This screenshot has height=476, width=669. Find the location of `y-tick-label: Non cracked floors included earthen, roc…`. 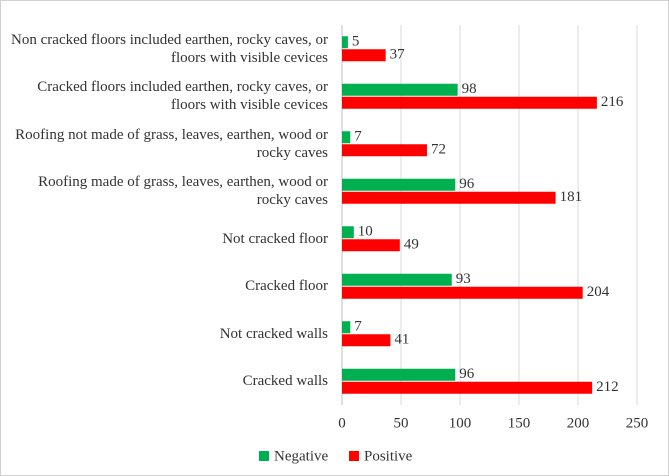

y-tick-label: Non cracked floors included earthen, roc… is located at coordinates (169, 48).